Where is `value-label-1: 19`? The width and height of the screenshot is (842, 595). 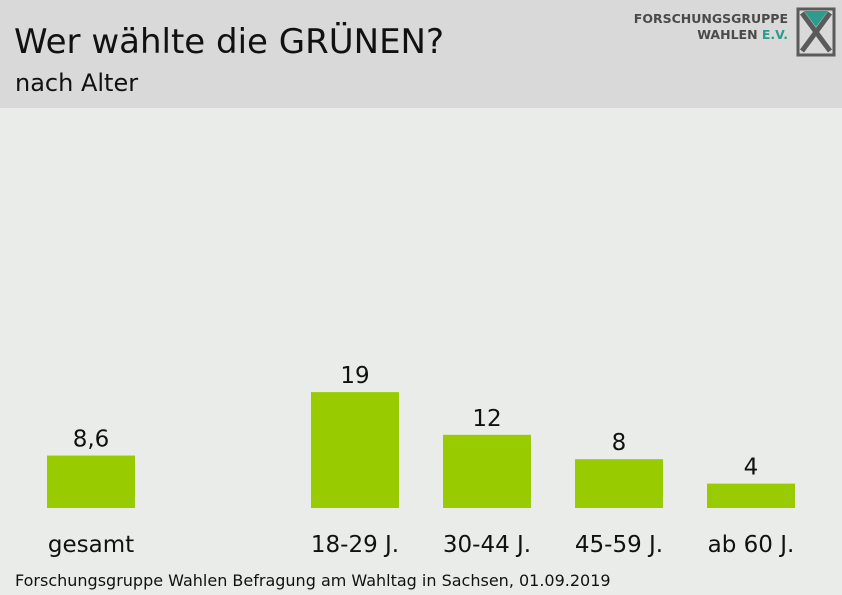 value-label-1: 19 is located at coordinates (354, 376).